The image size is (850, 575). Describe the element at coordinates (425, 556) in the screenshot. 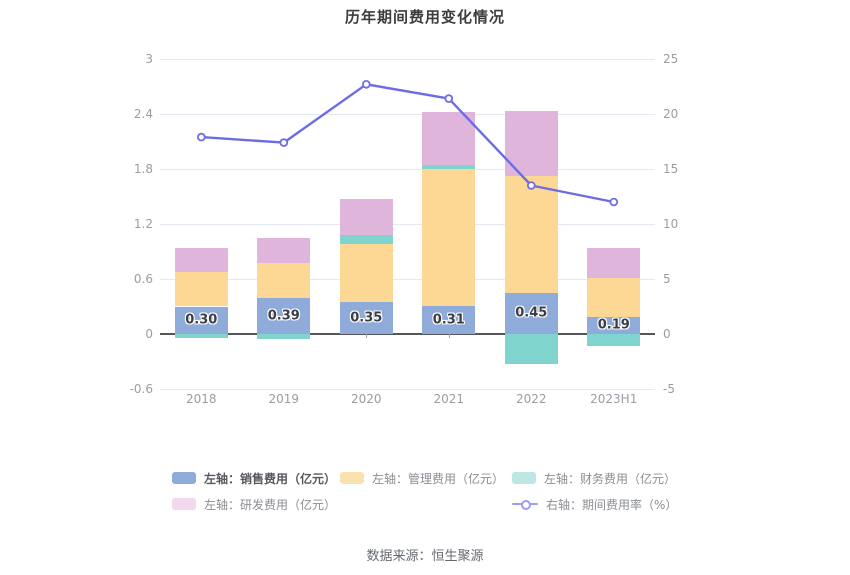

I see `data-source-footer: 数据来源：恒生聚源` at that location.